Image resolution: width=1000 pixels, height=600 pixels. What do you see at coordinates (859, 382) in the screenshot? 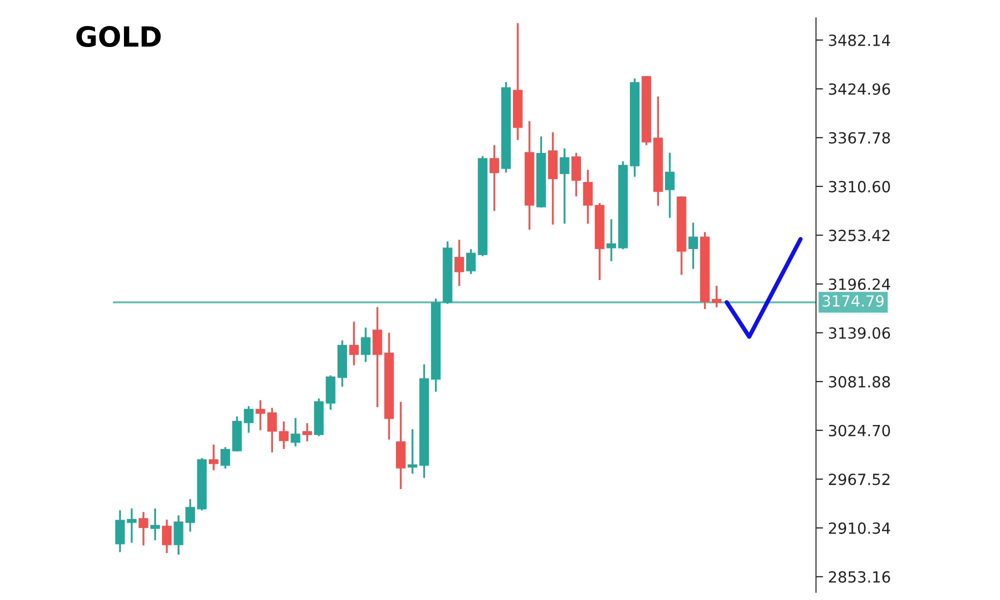
I see `y-tick-label: 3081.88` at bounding box center [859, 382].